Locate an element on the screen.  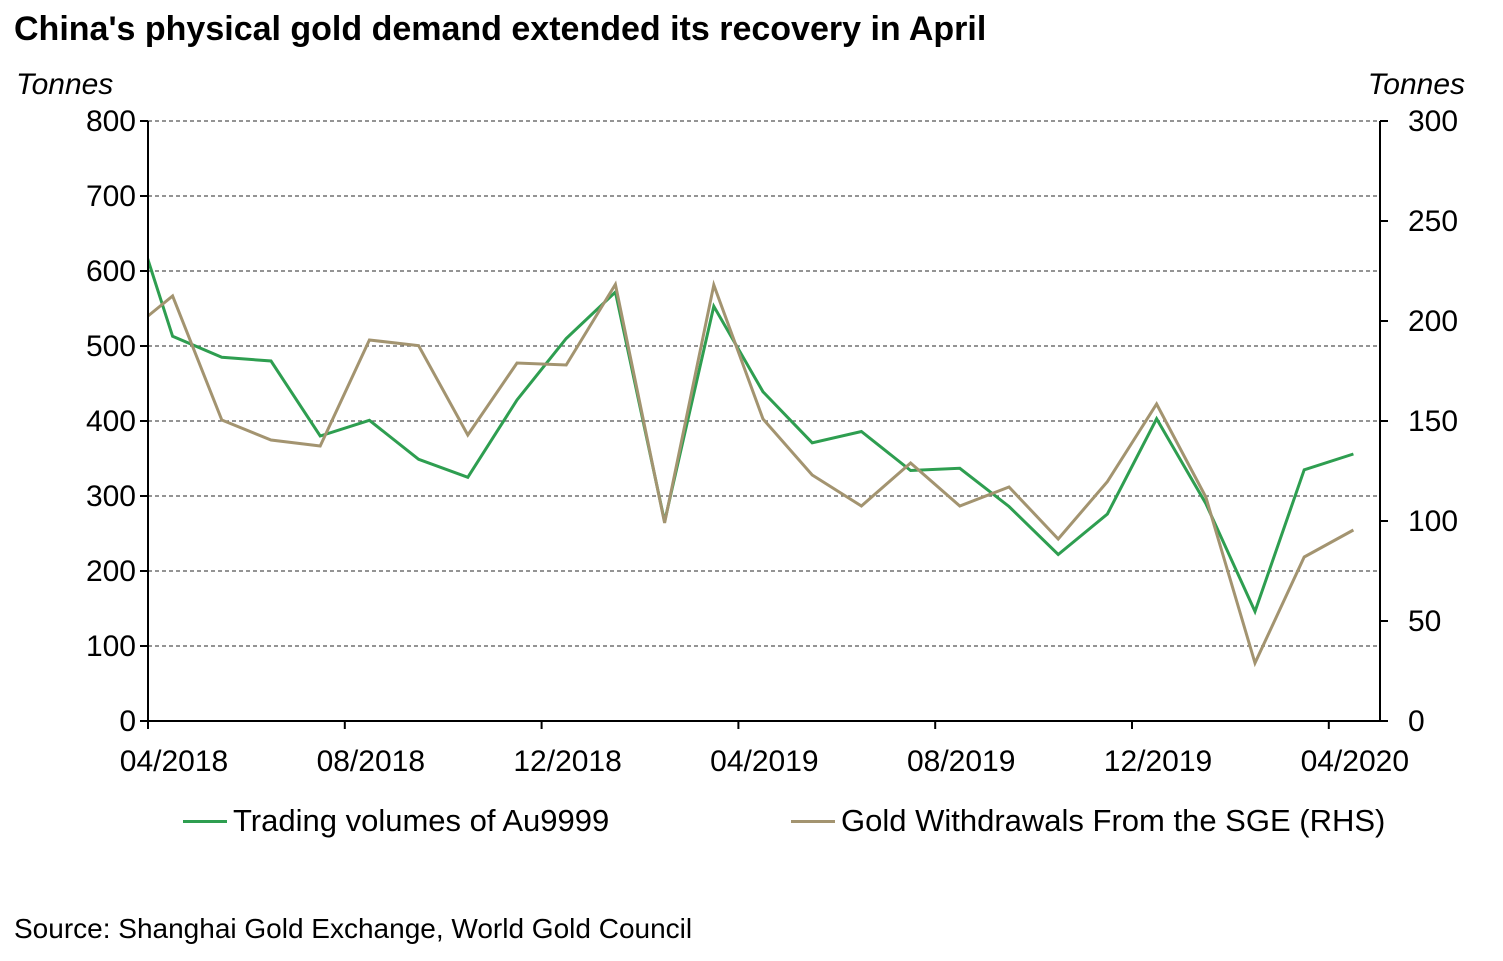
left-tick-label: 0 is located at coordinates (127, 721).